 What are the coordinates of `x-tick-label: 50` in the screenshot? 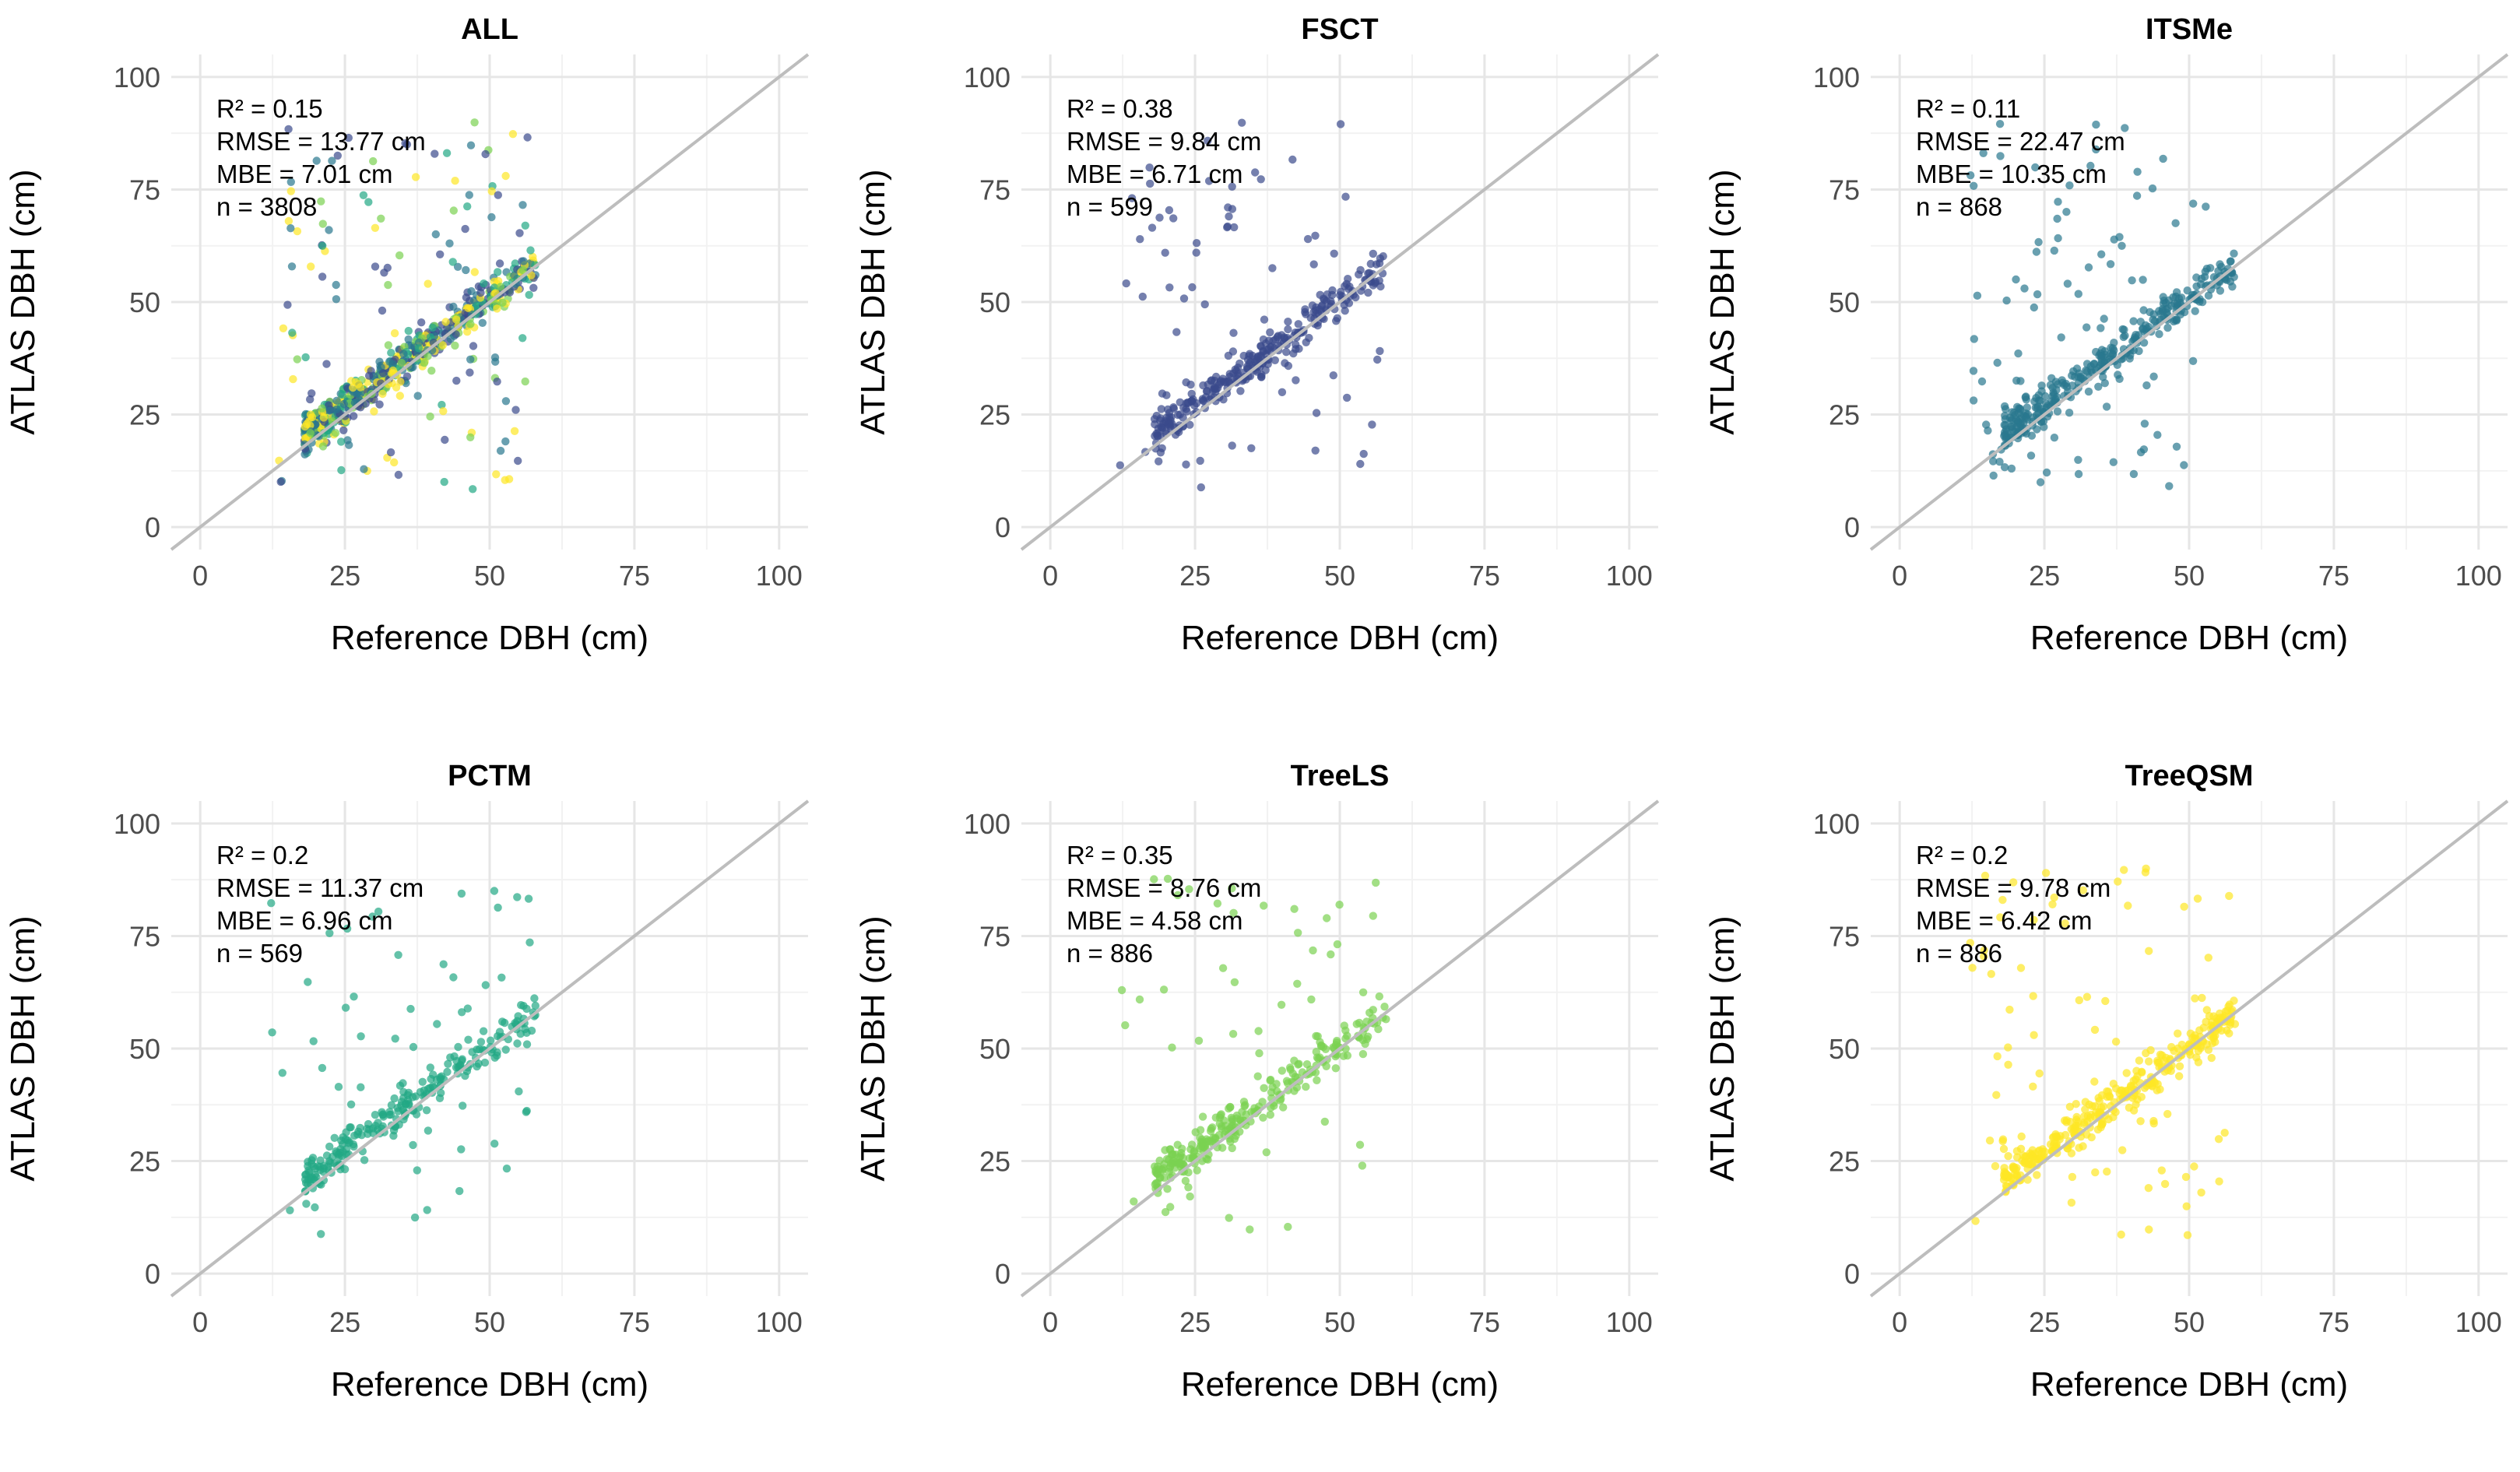 It's located at (490, 1322).